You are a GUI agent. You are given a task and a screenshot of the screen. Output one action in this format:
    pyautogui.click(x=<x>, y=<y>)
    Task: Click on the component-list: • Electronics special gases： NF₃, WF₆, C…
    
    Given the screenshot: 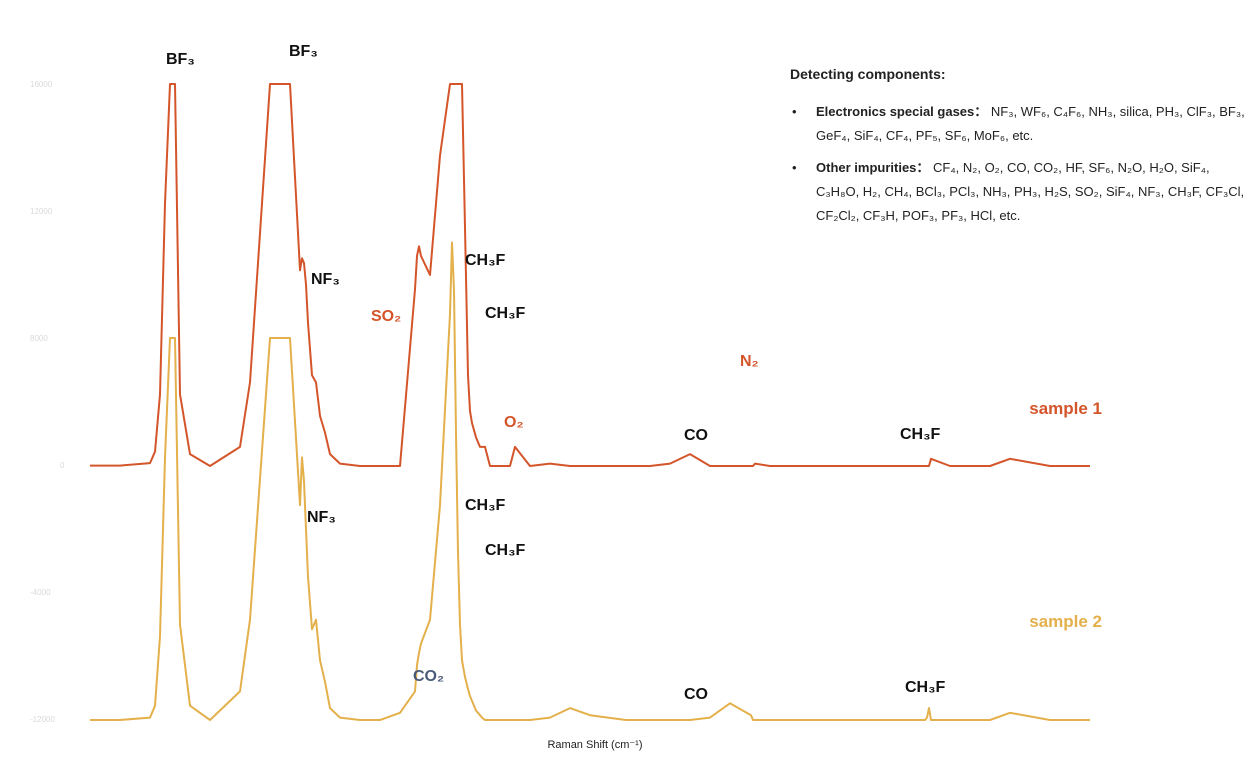 What is the action you would take?
    pyautogui.click(x=1020, y=164)
    